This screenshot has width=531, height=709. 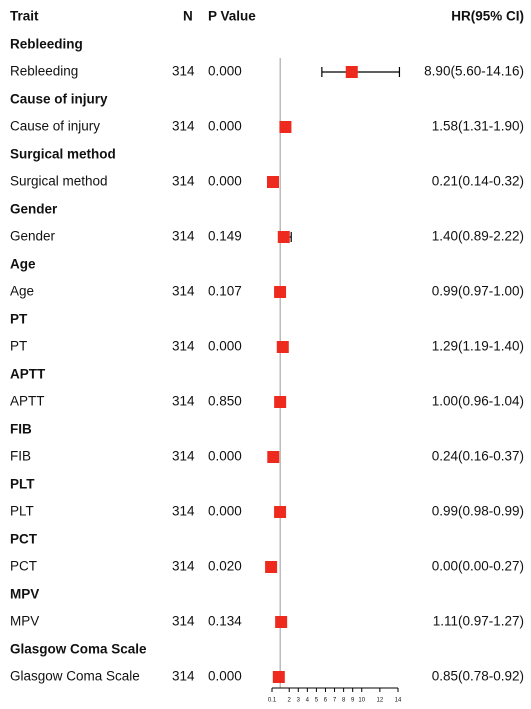 What do you see at coordinates (20, 456) in the screenshot?
I see `row-label: FIB` at bounding box center [20, 456].